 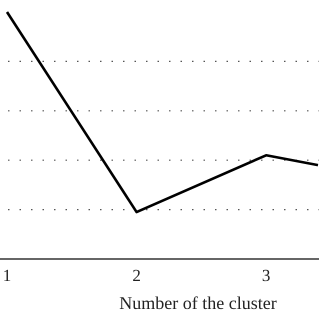 I want to click on x-tick-label: 2, so click(x=136, y=275).